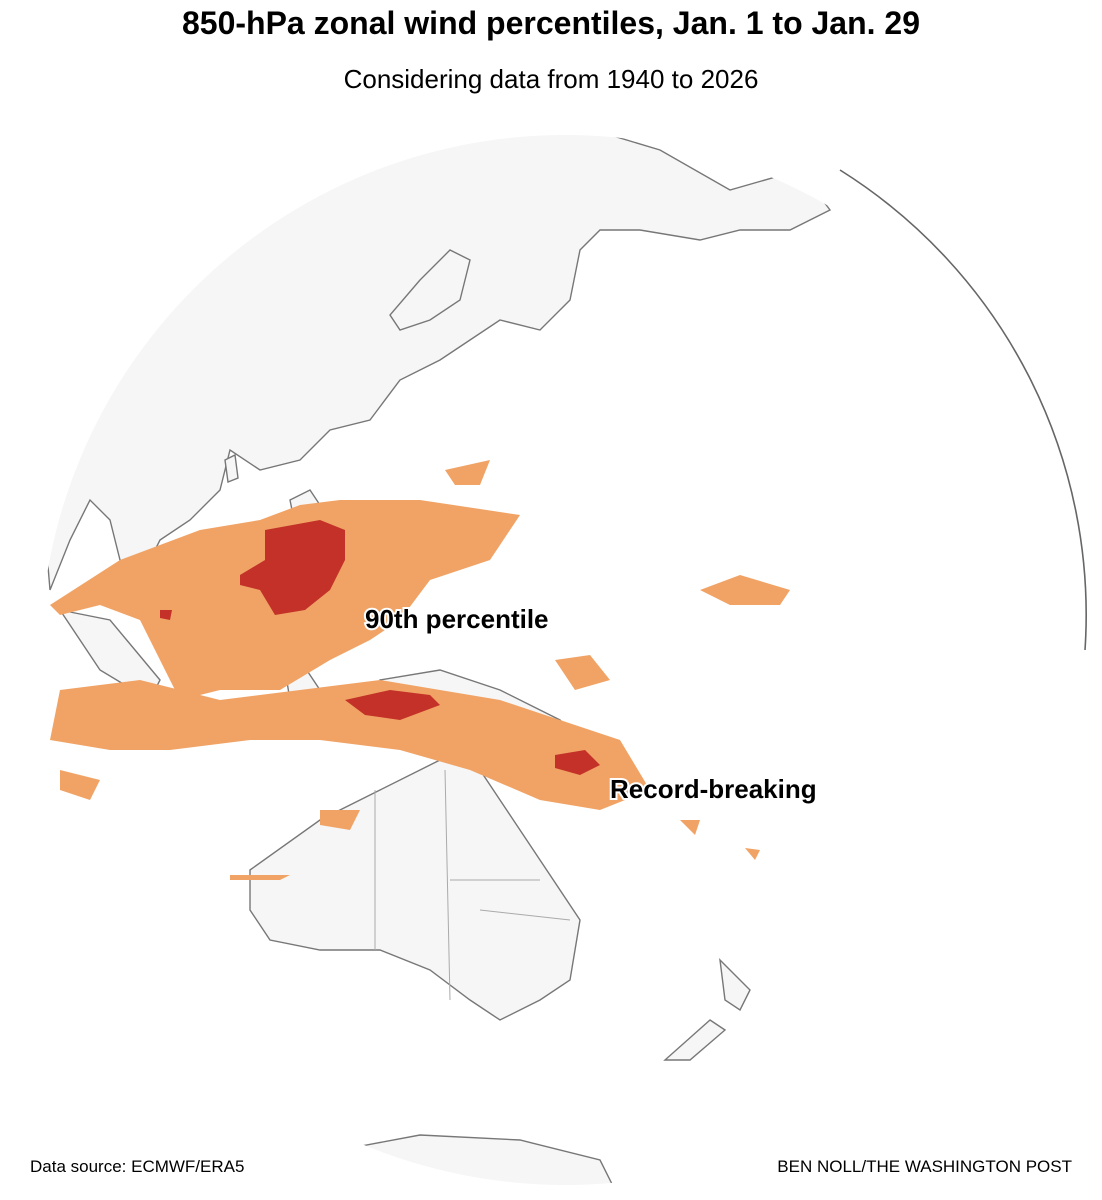 This screenshot has height=1200, width=1102. I want to click on annotation-label: Record-breaking, so click(713, 789).